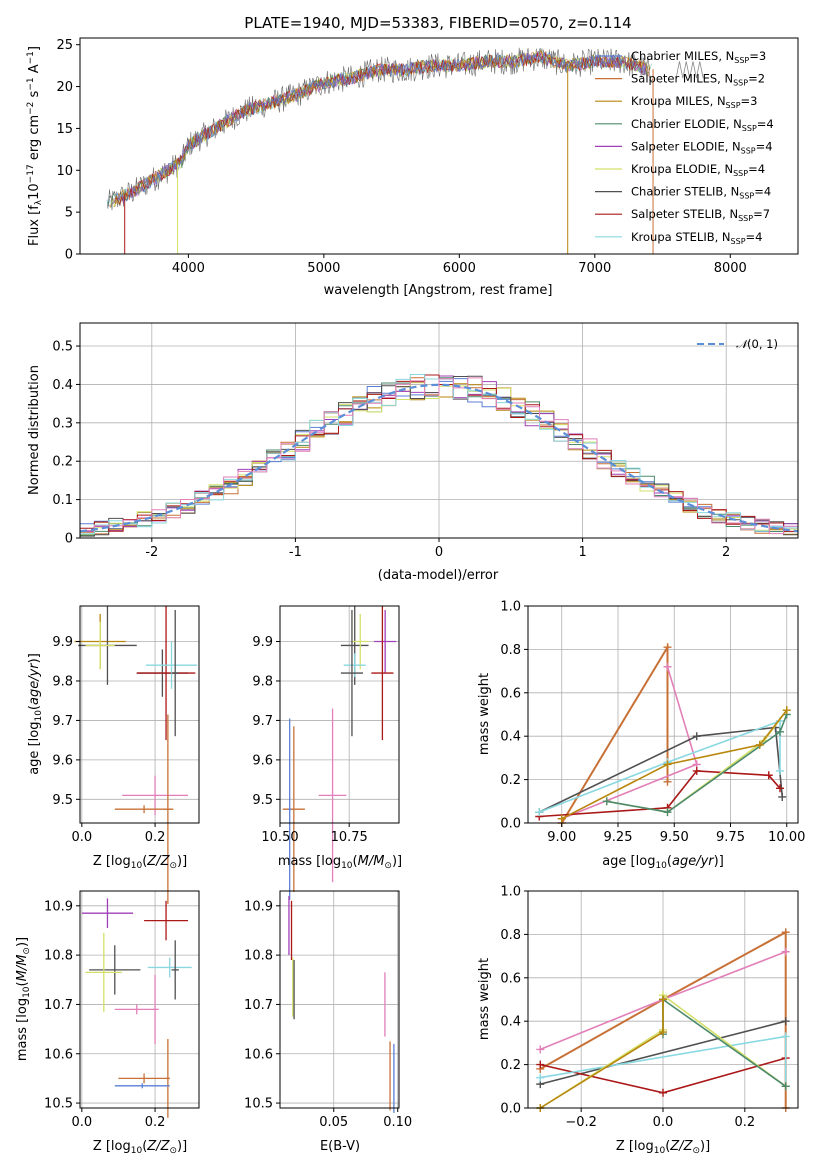  I want to click on y-tick-label: 5, so click(69, 213).